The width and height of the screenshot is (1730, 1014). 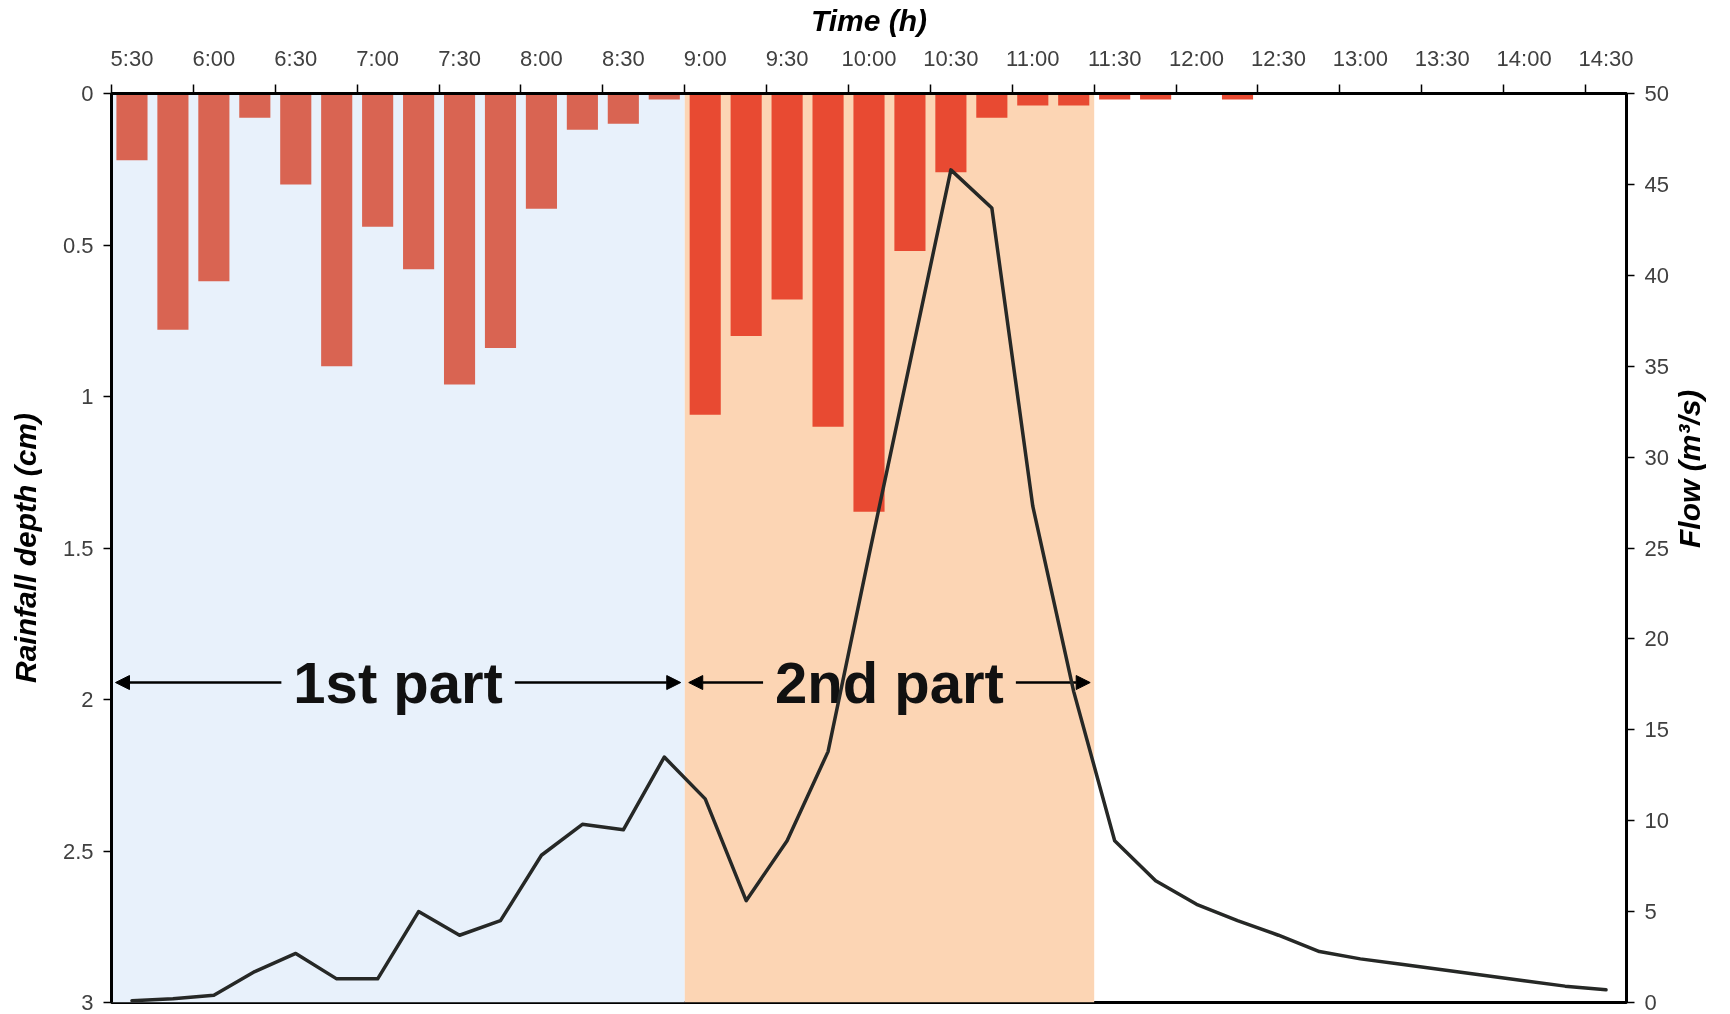 What do you see at coordinates (1656, 457) in the screenshot?
I see `y2-tick-label: 30` at bounding box center [1656, 457].